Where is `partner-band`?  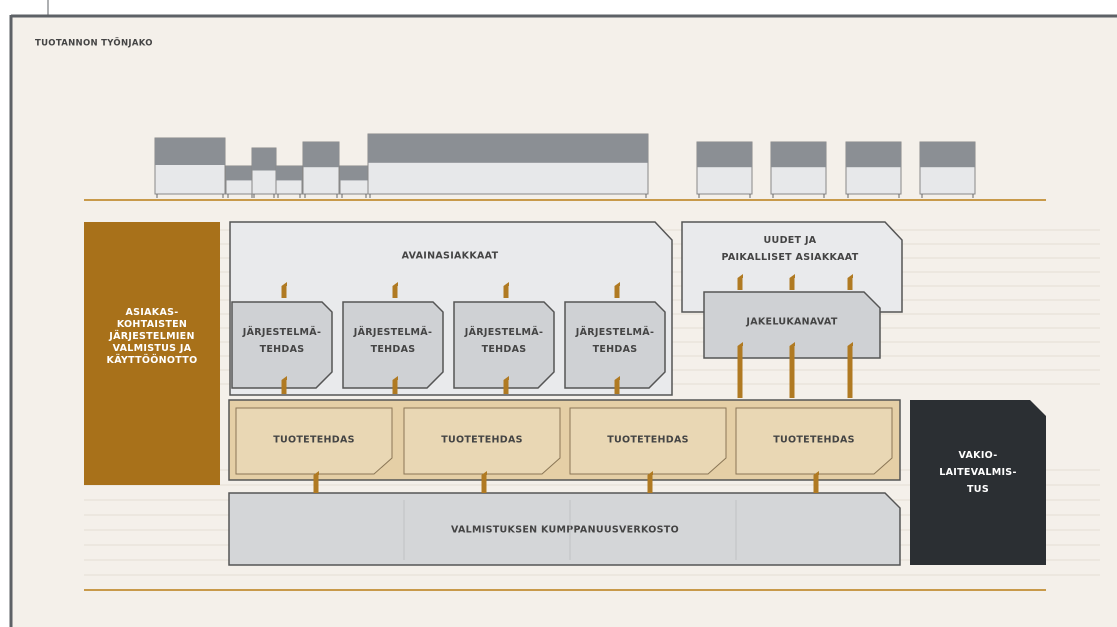 partner-band is located at coordinates (564, 529).